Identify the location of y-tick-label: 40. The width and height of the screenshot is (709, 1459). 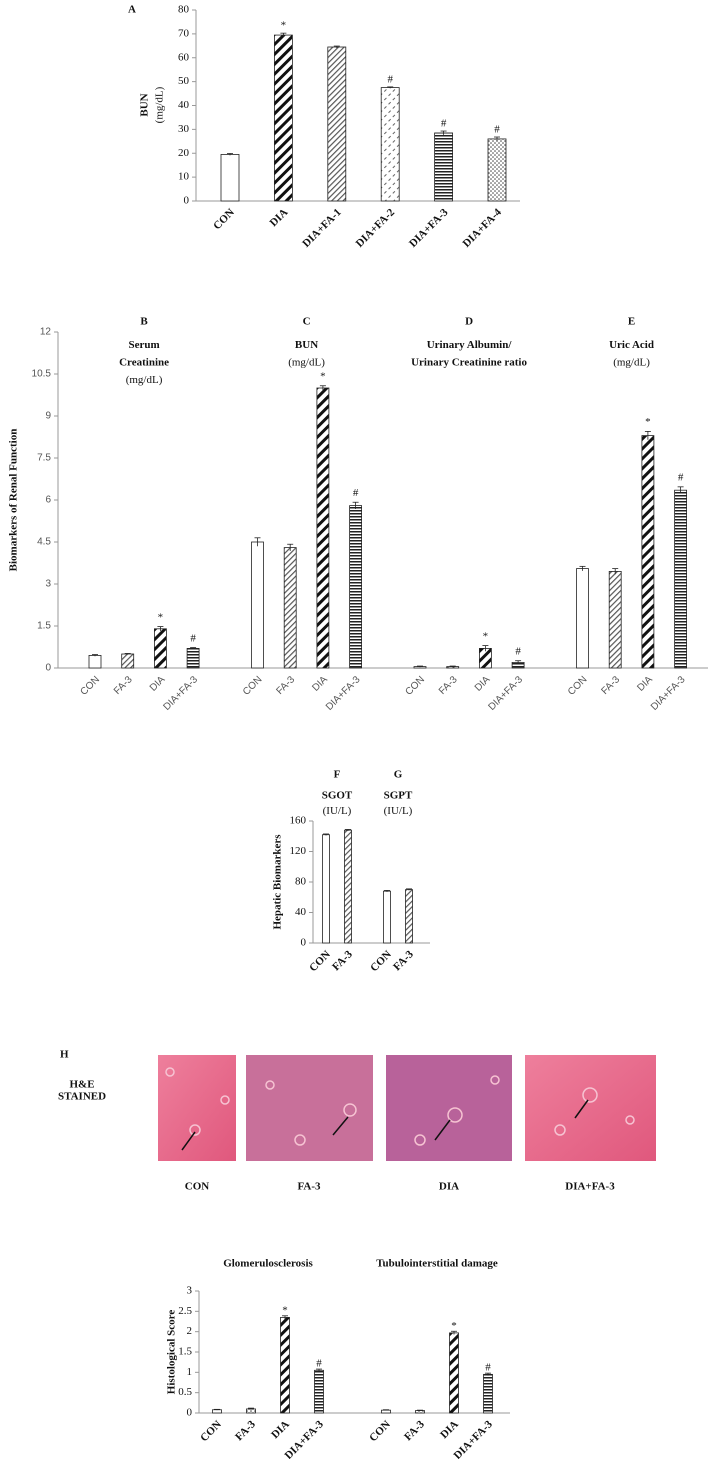
(184, 105).